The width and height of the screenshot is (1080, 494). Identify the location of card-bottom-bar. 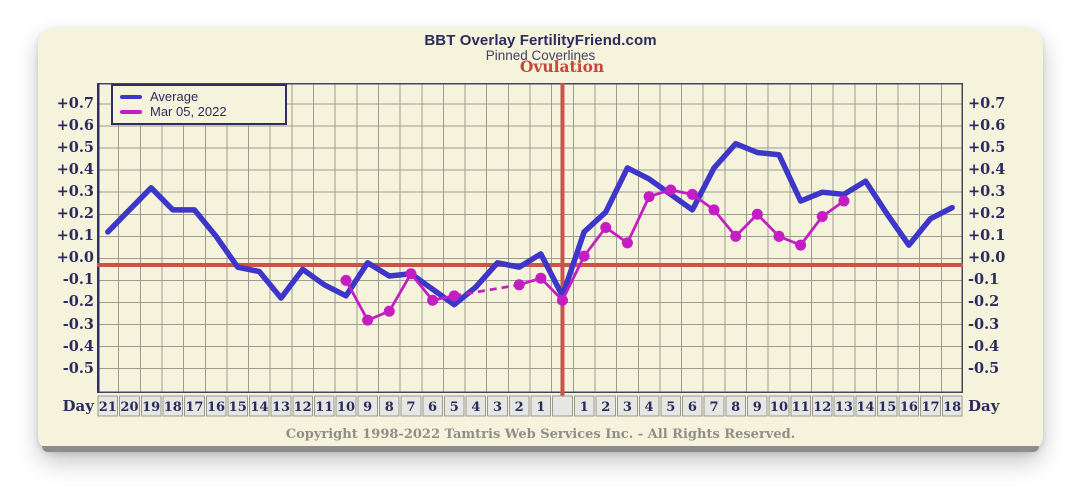
(540, 449).